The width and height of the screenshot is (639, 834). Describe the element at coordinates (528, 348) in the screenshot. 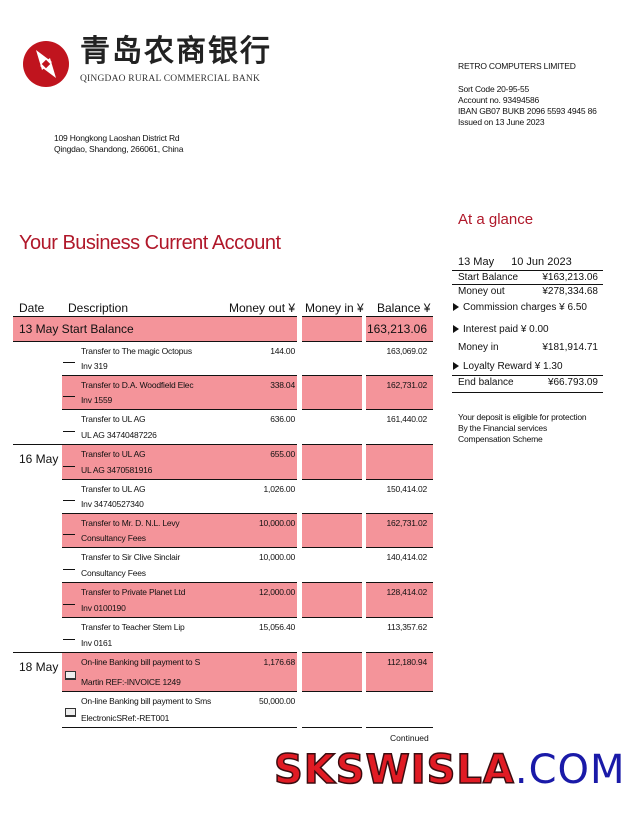

I see `glance-money-in: Money in ¥181,914.71` at that location.